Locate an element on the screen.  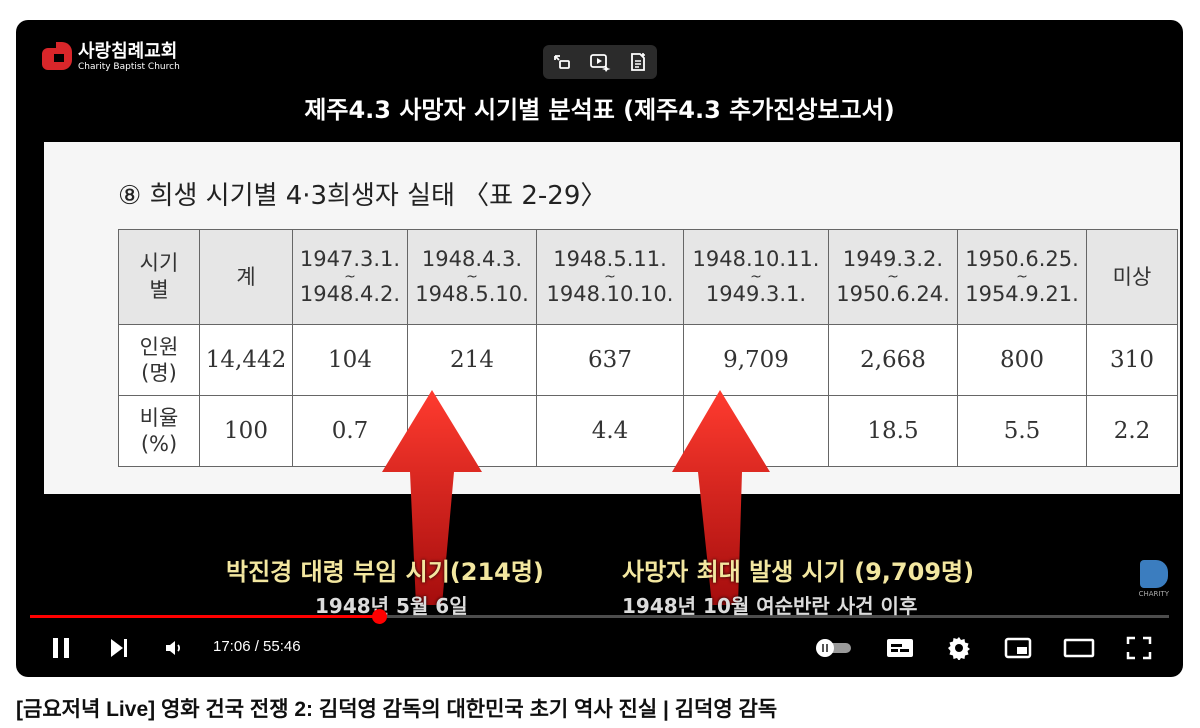
subtitles-icon is located at coordinates (900, 648).